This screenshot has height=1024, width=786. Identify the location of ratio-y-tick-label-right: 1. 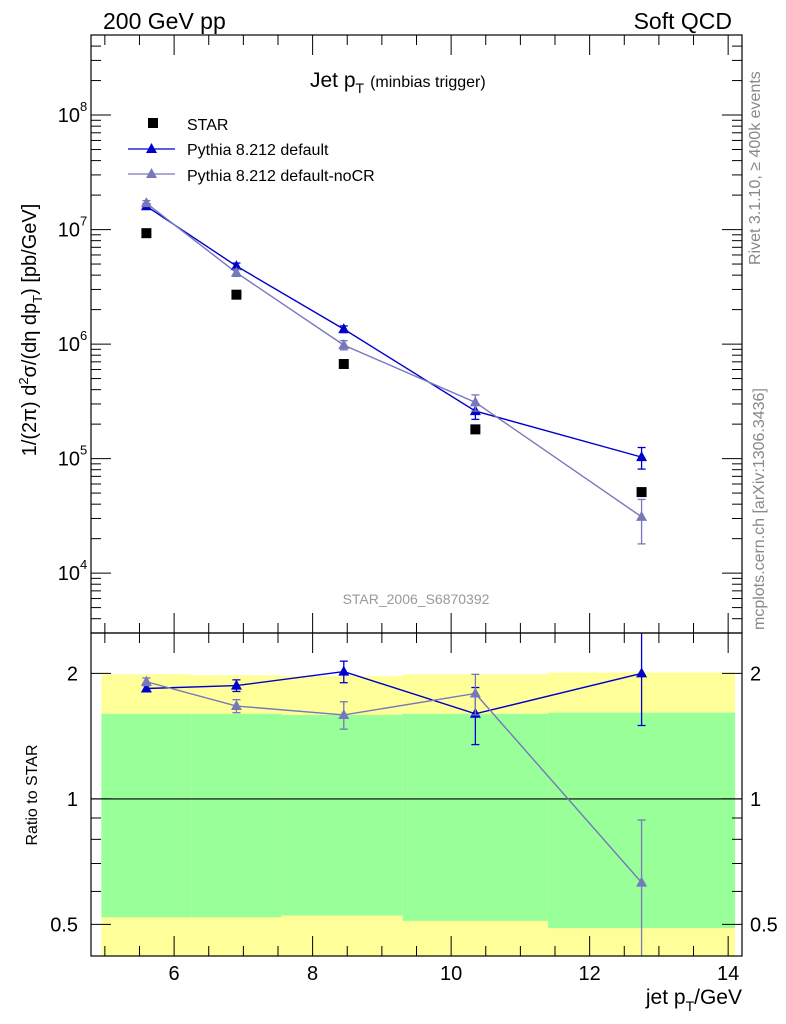
(755, 800).